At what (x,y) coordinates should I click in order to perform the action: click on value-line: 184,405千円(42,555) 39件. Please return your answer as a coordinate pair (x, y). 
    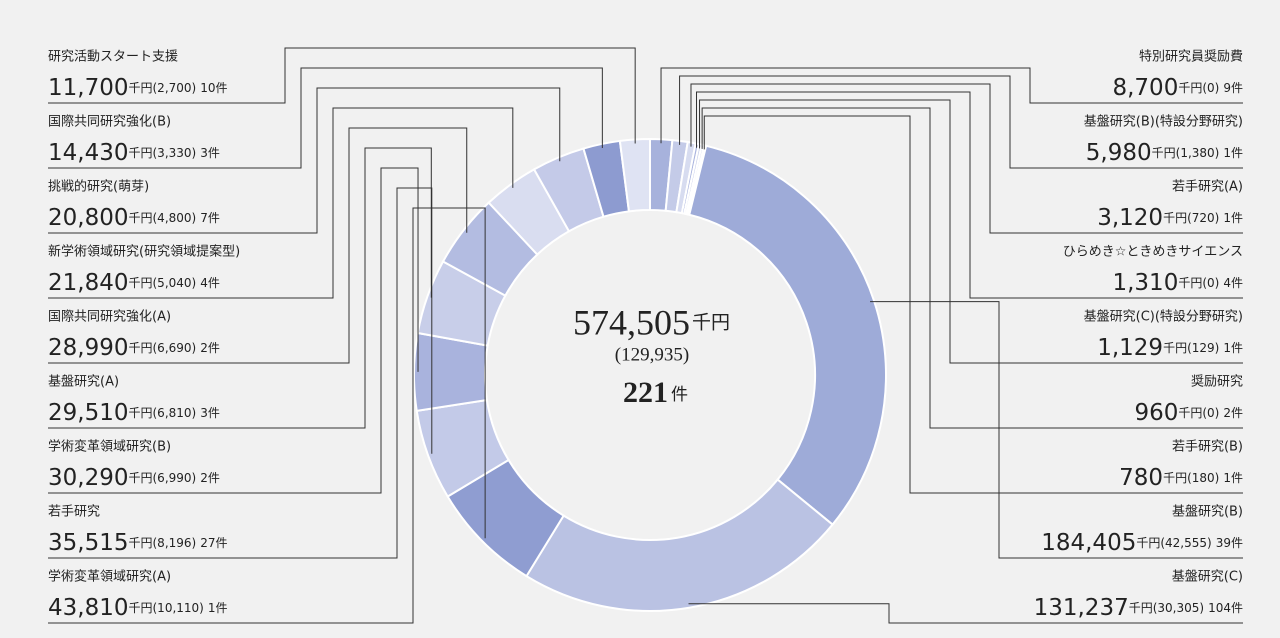
    Looking at the image, I should click on (1142, 543).